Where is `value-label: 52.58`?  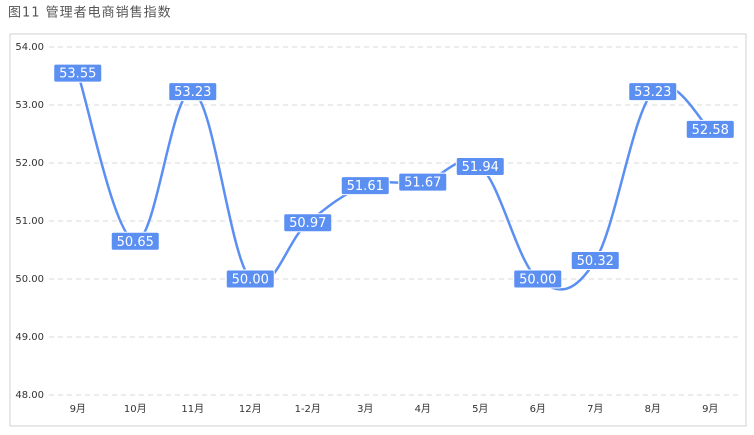 value-label: 52.58 is located at coordinates (710, 130).